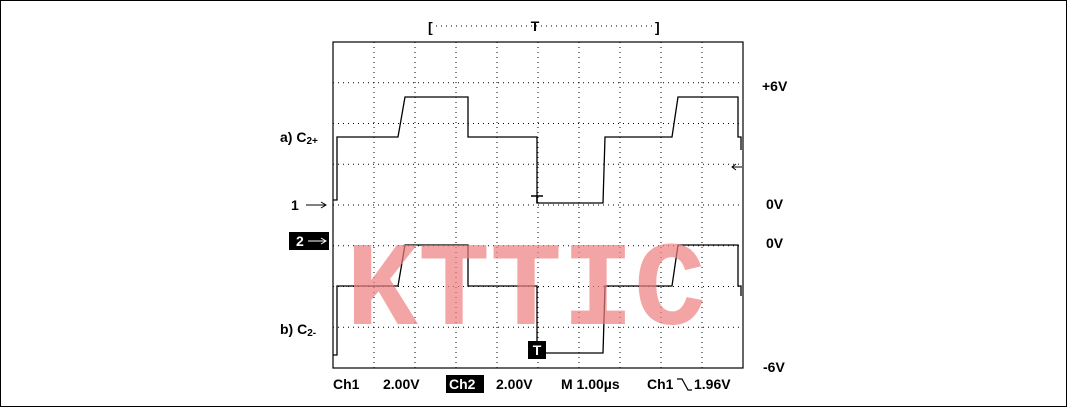 This screenshot has height=412, width=1067. What do you see at coordinates (775, 86) in the screenshot?
I see `volt-label: +6V` at bounding box center [775, 86].